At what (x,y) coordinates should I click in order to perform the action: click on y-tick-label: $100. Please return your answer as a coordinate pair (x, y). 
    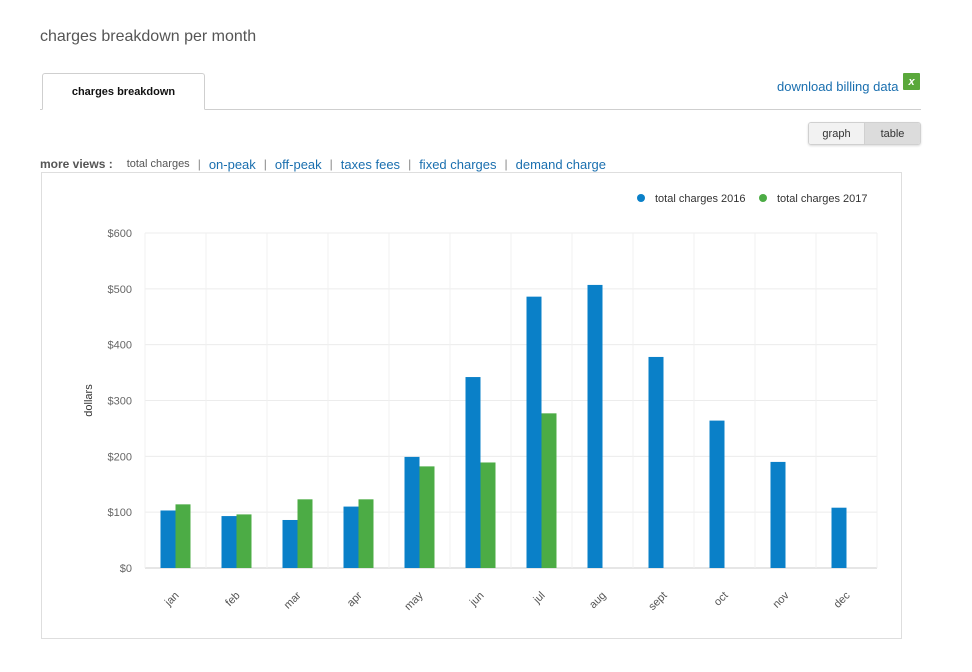
    Looking at the image, I should click on (120, 513).